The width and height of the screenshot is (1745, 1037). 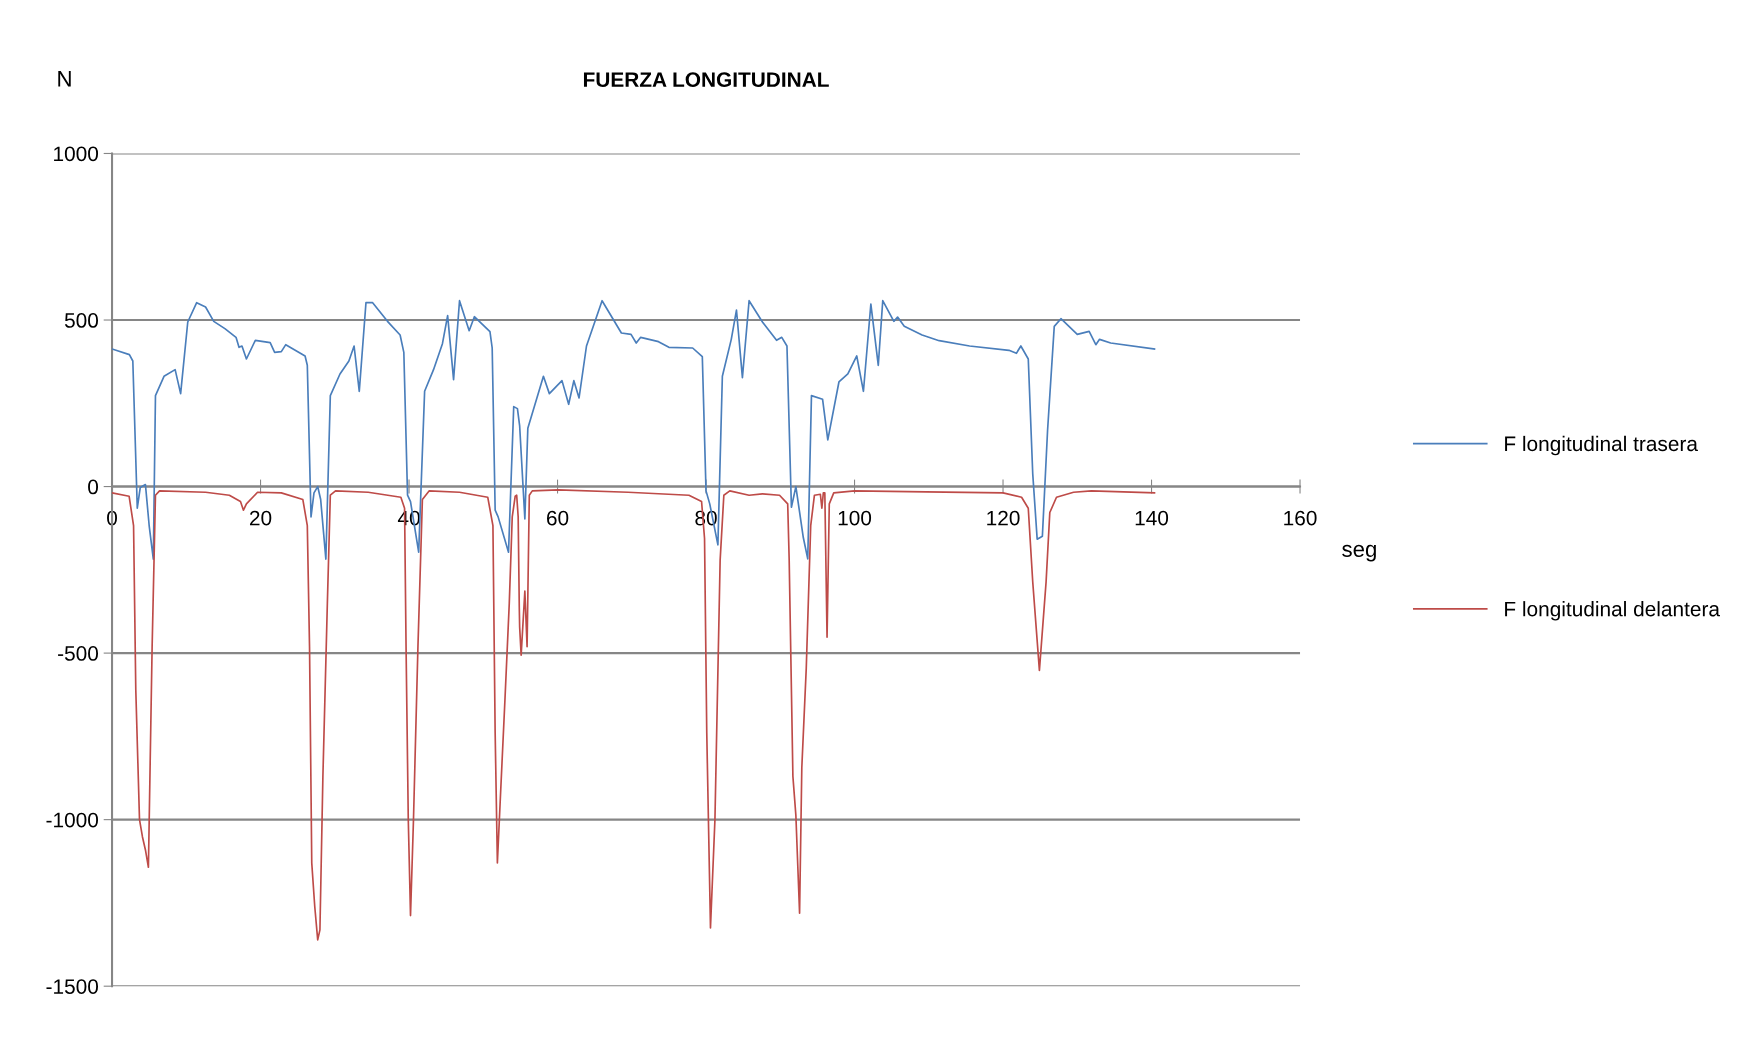 What do you see at coordinates (1601, 445) in the screenshot?
I see `legend-label: F longitudinal trasera` at bounding box center [1601, 445].